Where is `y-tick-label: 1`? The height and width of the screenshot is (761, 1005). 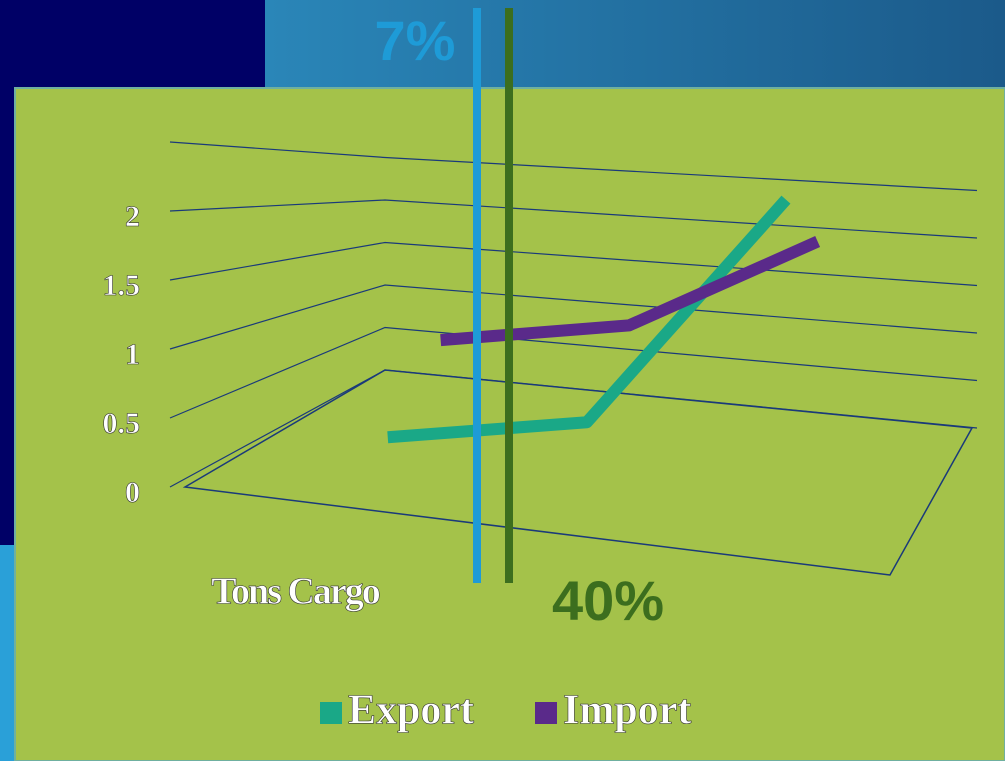
y-tick-label: 1 is located at coordinates (132, 354).